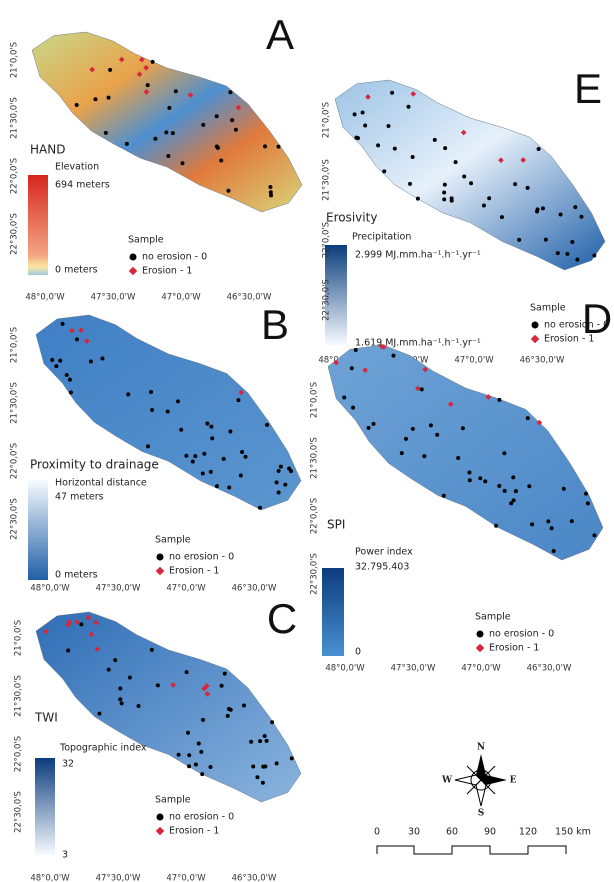 This screenshot has width=614, height=882. Describe the element at coordinates (452, 832) in the screenshot. I see `scale-label: 60` at that location.